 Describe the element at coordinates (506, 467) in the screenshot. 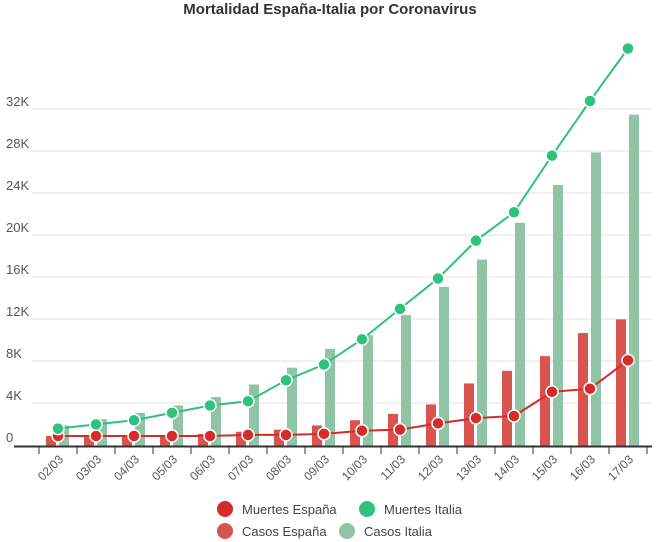

I see `x-tick-label: 14/03` at that location.